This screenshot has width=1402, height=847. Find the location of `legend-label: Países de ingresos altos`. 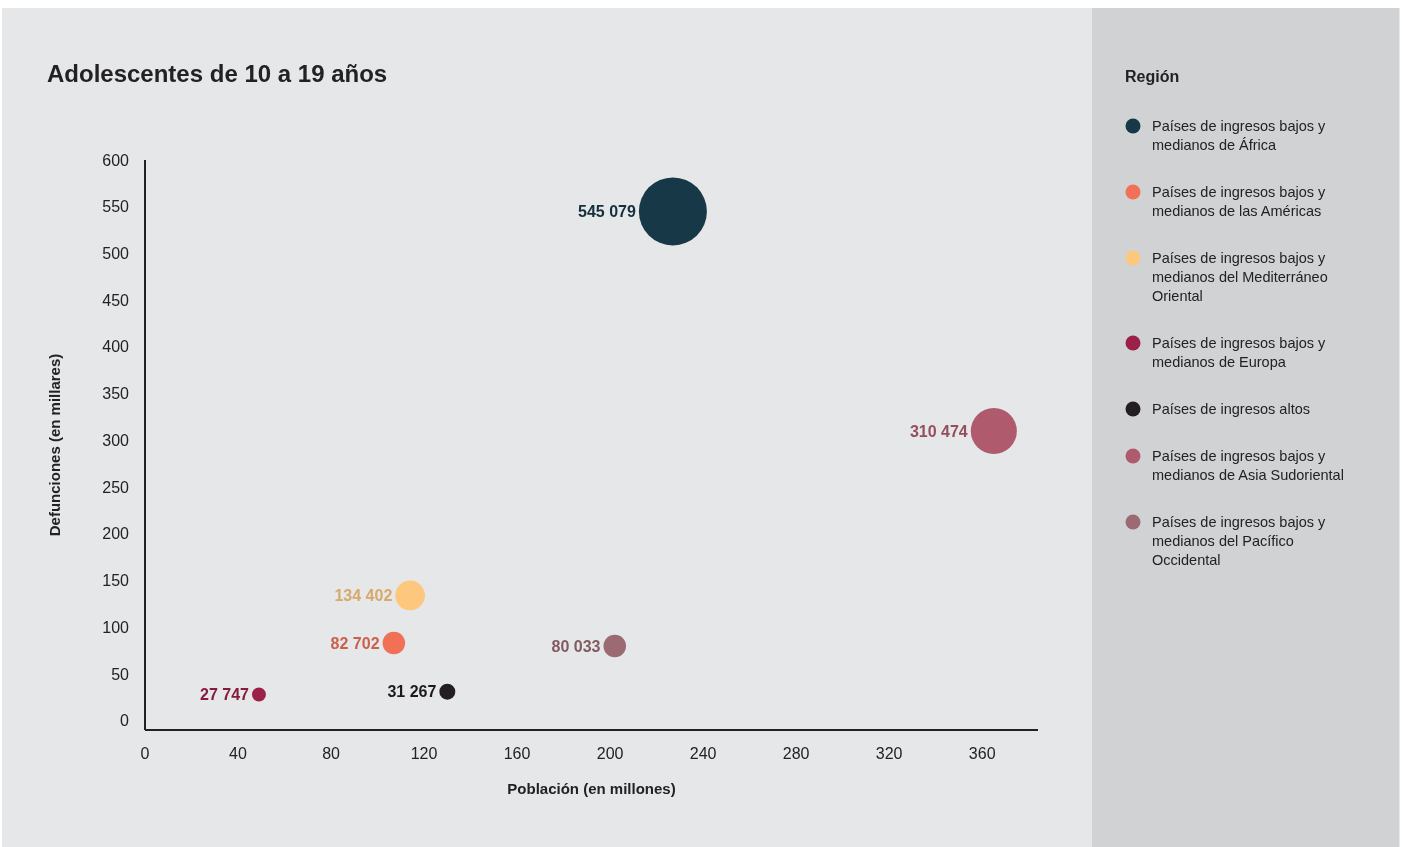

legend-label: Países de ingresos altos is located at coordinates (1231, 409).